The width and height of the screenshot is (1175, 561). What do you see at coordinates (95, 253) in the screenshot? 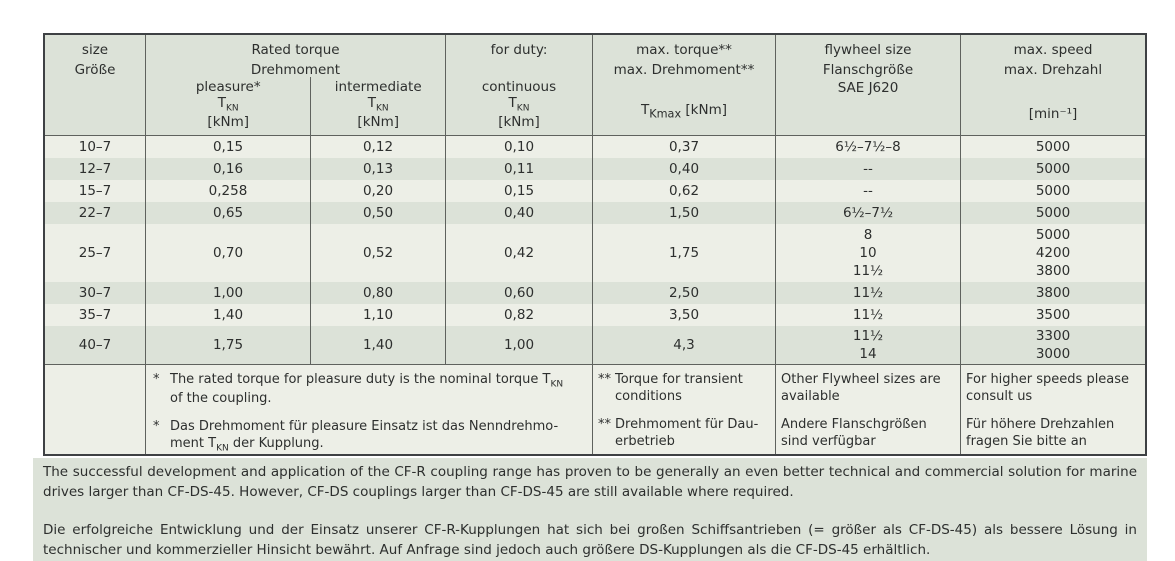
I see `cell-size: 25–7` at bounding box center [95, 253].